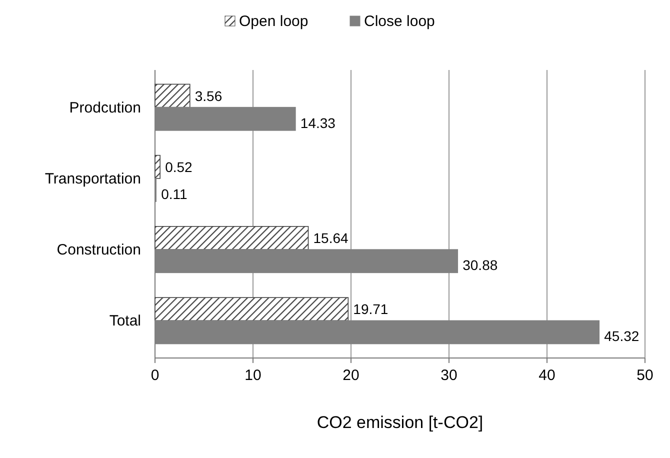 The height and width of the screenshot is (458, 670). Describe the element at coordinates (174, 194) in the screenshot. I see `data-label: 0.11` at that location.